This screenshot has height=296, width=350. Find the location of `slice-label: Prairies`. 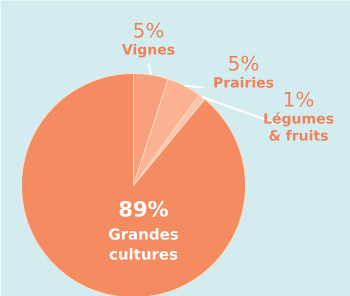

slice-label: Prairies is located at coordinates (243, 84).